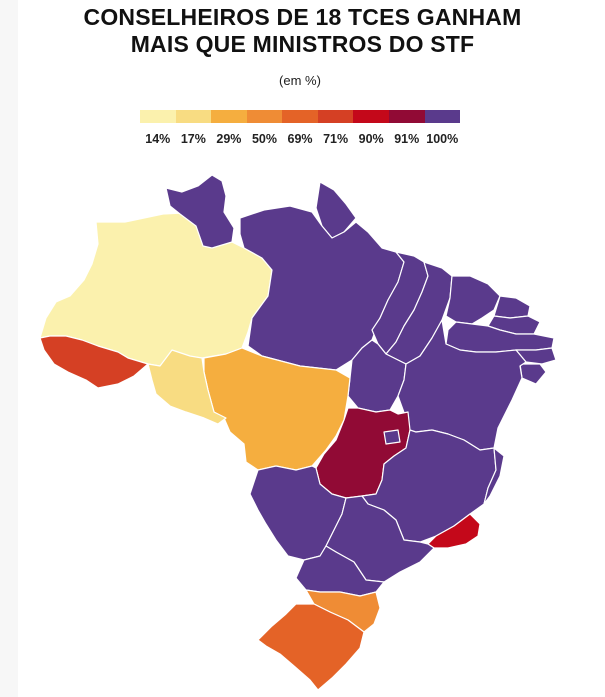  Describe the element at coordinates (9, 348) in the screenshot. I see `left-margin-strip` at that location.